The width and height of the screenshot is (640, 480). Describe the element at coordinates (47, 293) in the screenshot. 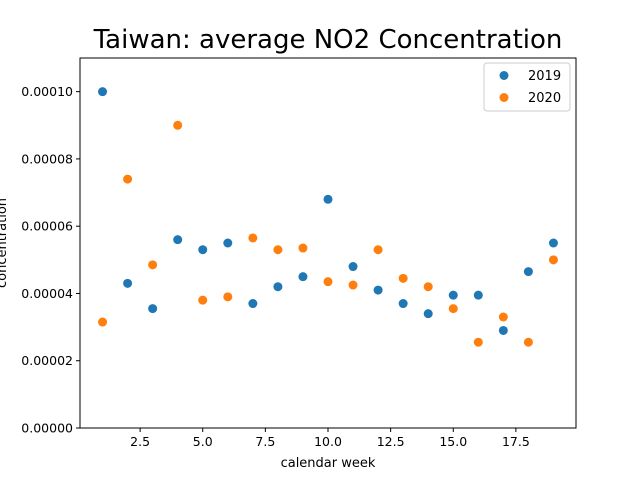

I see `y-tick-label: 0.00004` at that location.